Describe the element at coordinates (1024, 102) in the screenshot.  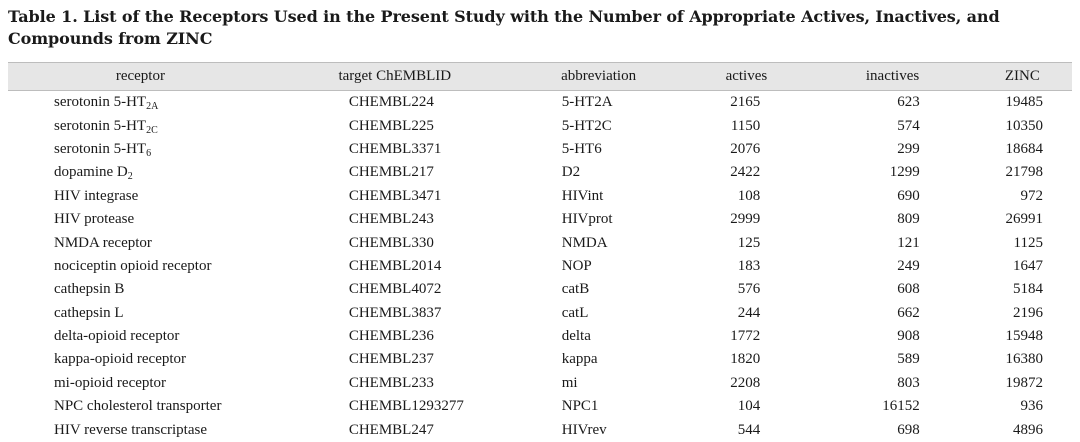
I see `cell-zinc: 19485` at that location.